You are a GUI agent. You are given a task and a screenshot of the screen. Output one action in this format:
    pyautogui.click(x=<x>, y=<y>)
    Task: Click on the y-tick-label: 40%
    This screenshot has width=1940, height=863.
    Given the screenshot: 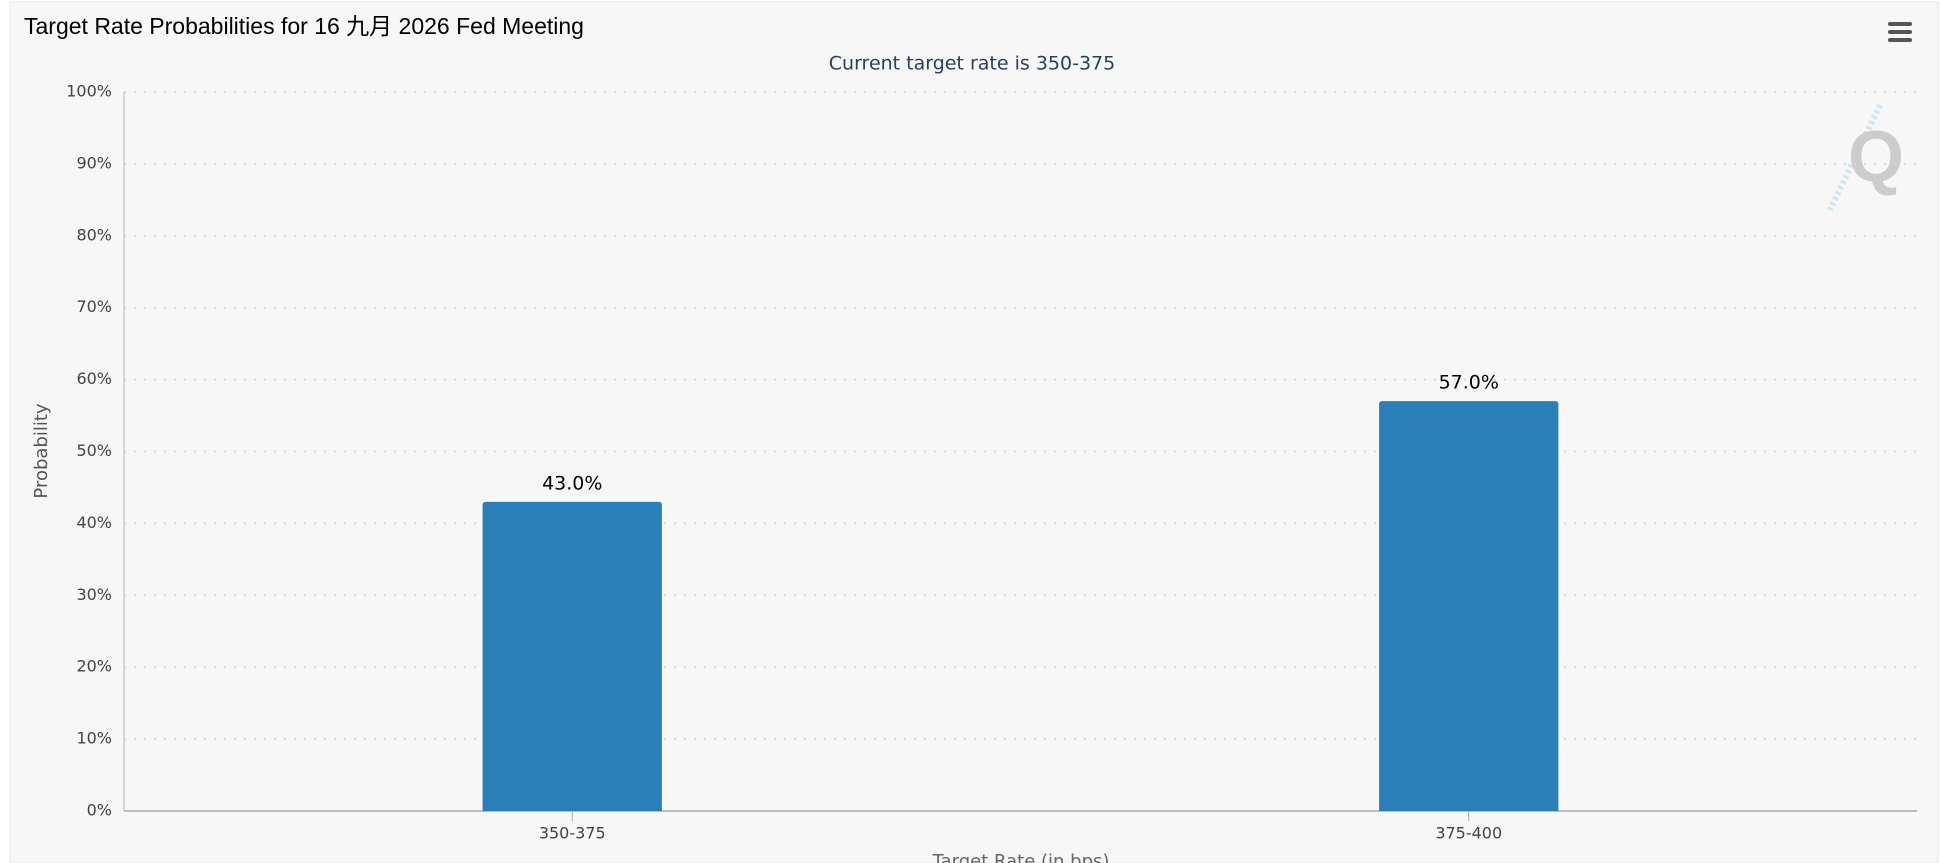 What is the action you would take?
    pyautogui.click(x=94, y=522)
    